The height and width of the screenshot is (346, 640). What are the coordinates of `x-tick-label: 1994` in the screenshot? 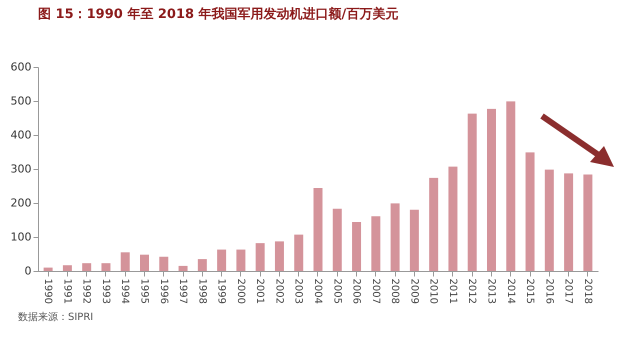 It's located at (124, 291).